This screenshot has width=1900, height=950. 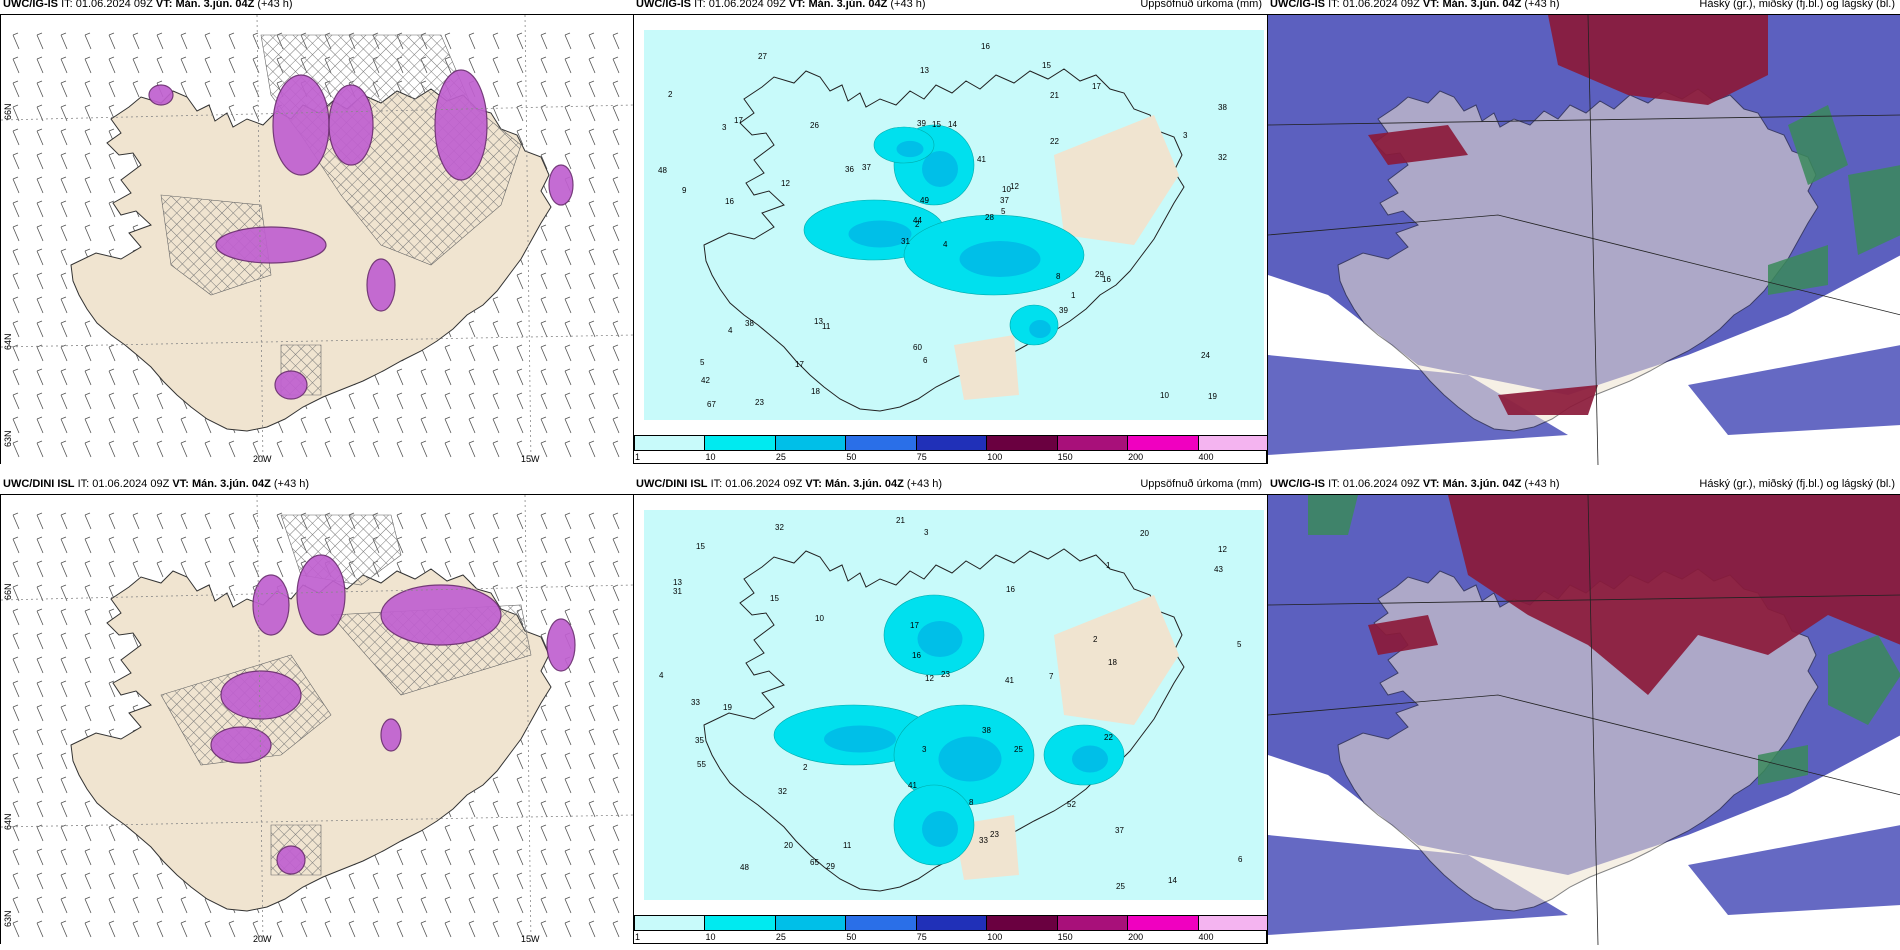 What do you see at coordinates (1818, 145) in the screenshot?
I see `mid-cloud-area` at bounding box center [1818, 145].